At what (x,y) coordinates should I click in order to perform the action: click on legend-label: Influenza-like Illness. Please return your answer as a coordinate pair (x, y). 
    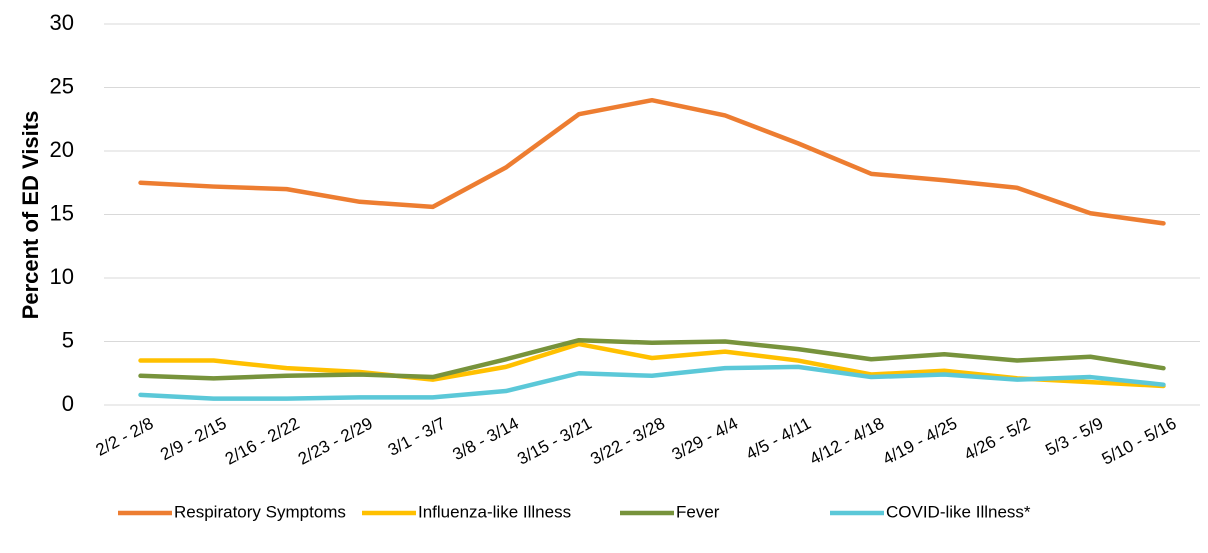
    Looking at the image, I should click on (494, 511).